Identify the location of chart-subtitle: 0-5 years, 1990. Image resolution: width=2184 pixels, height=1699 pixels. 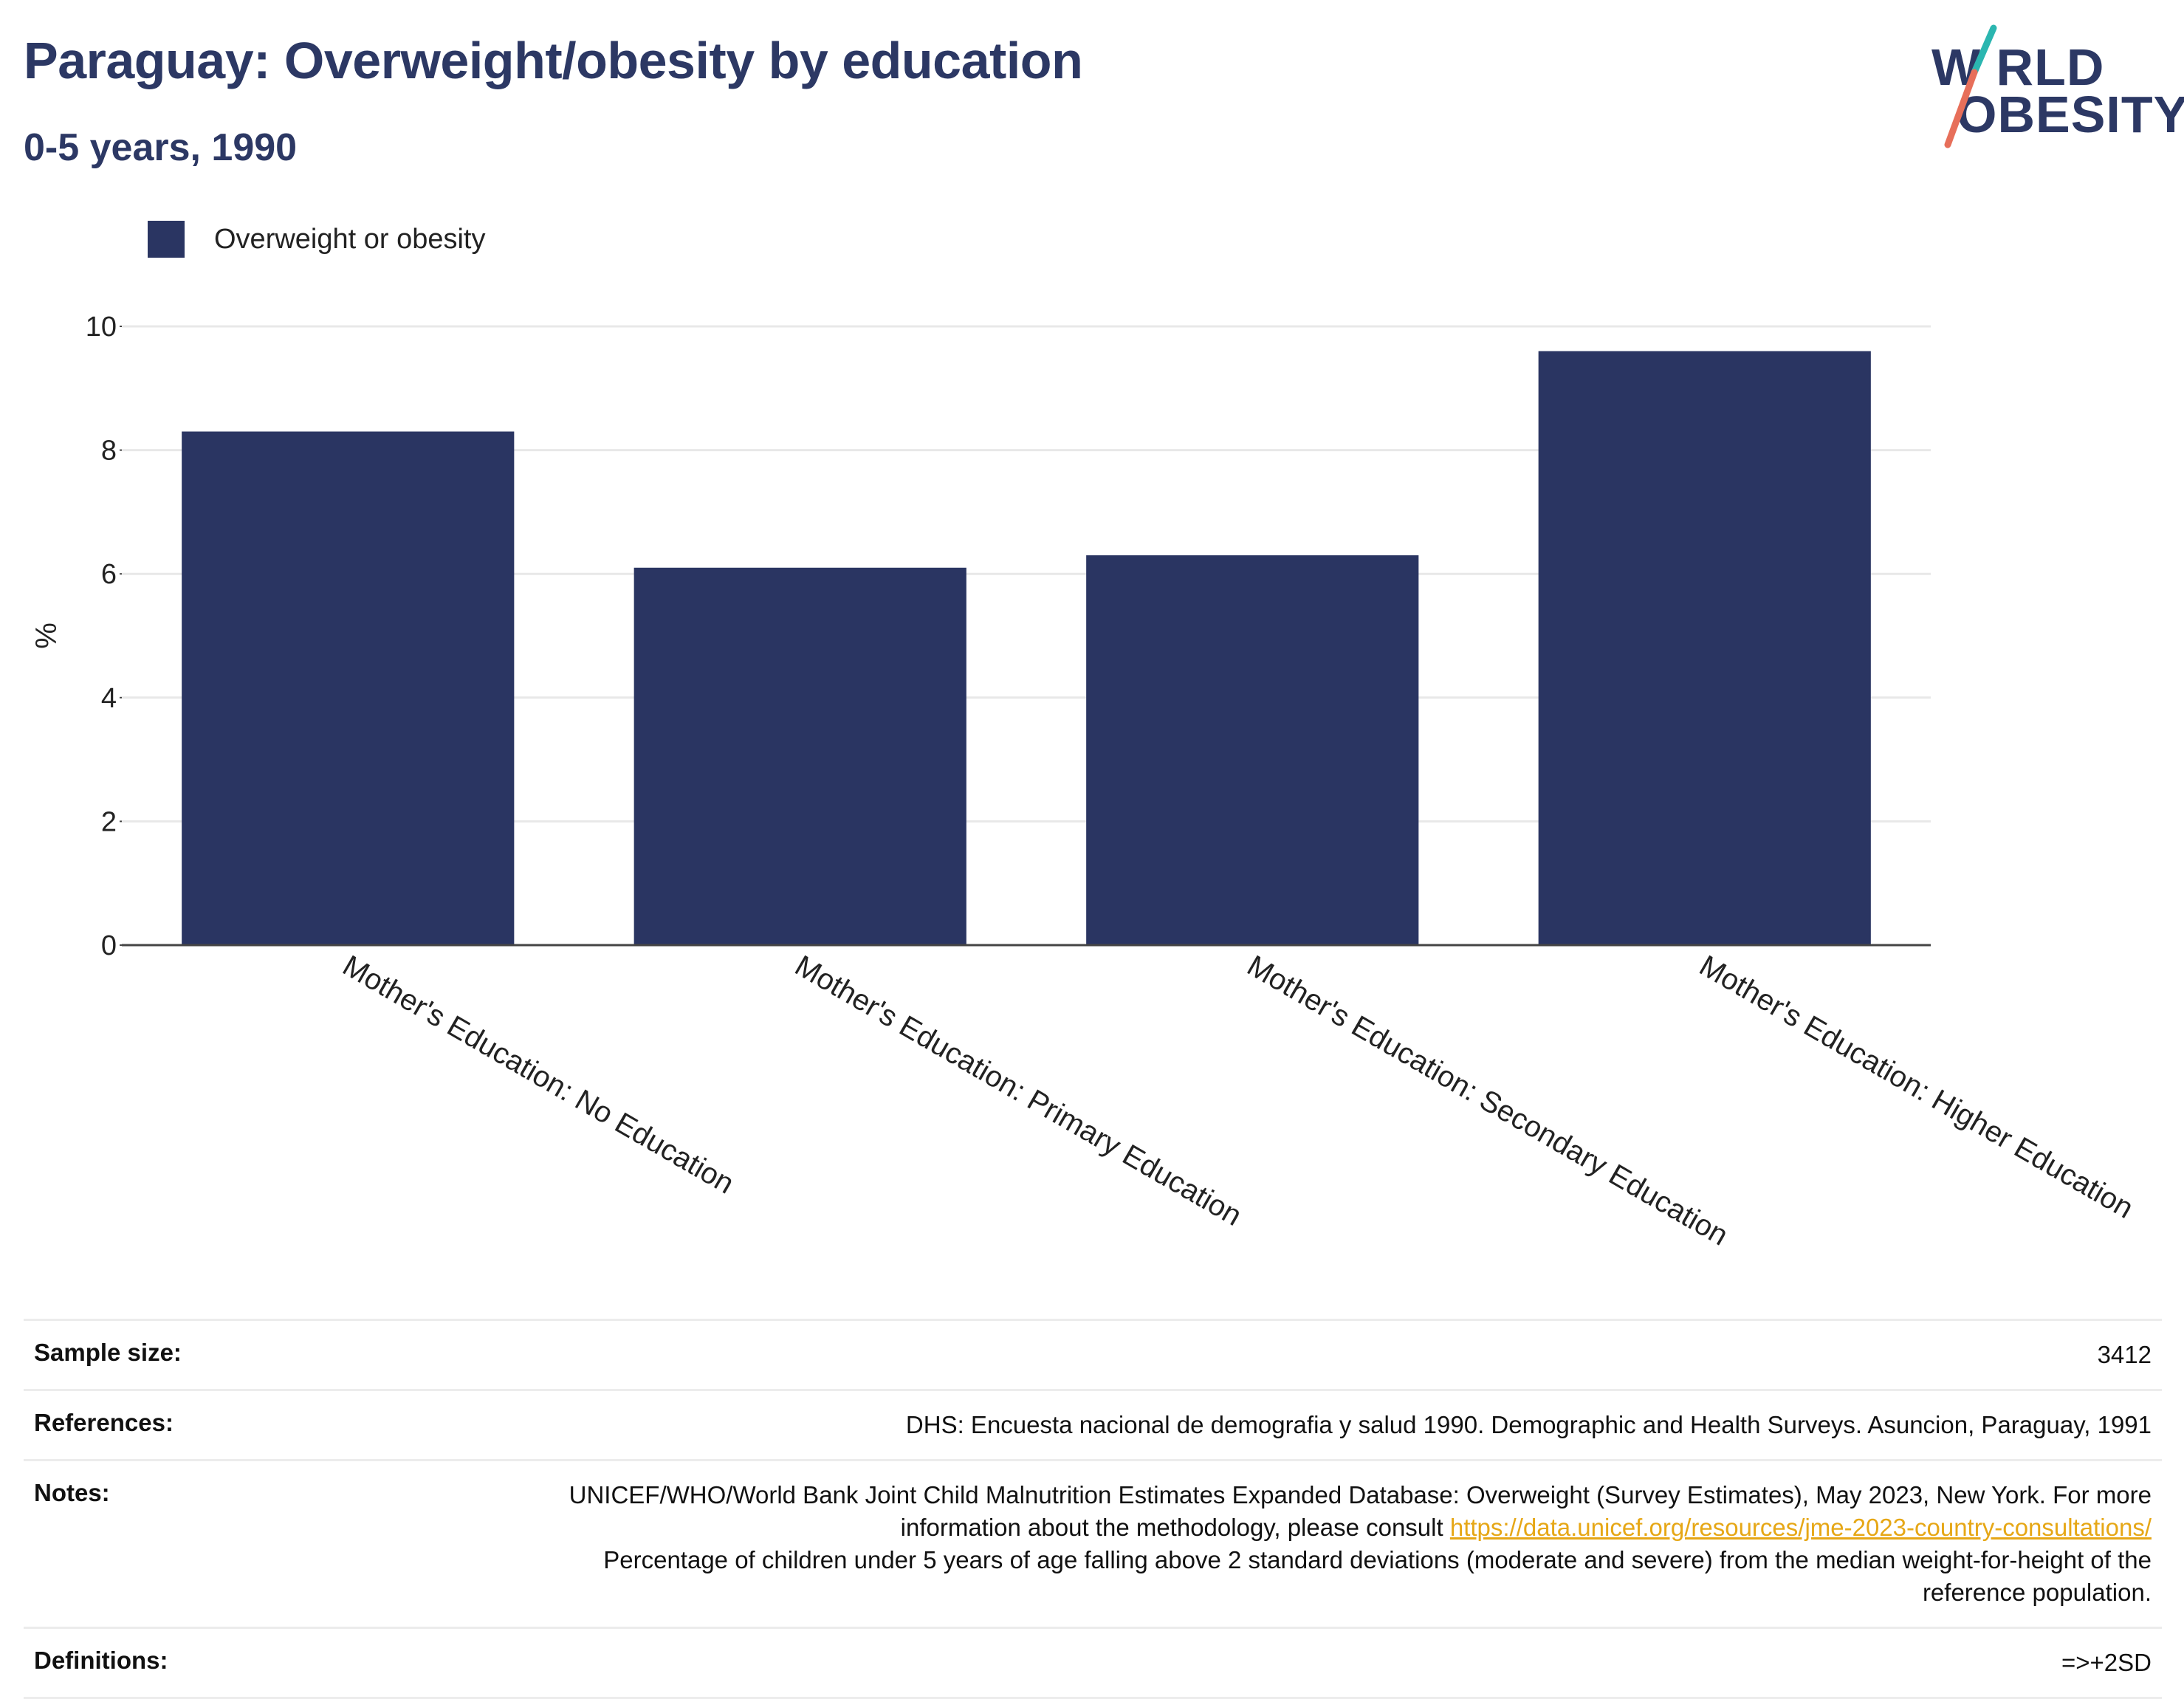
(161, 147).